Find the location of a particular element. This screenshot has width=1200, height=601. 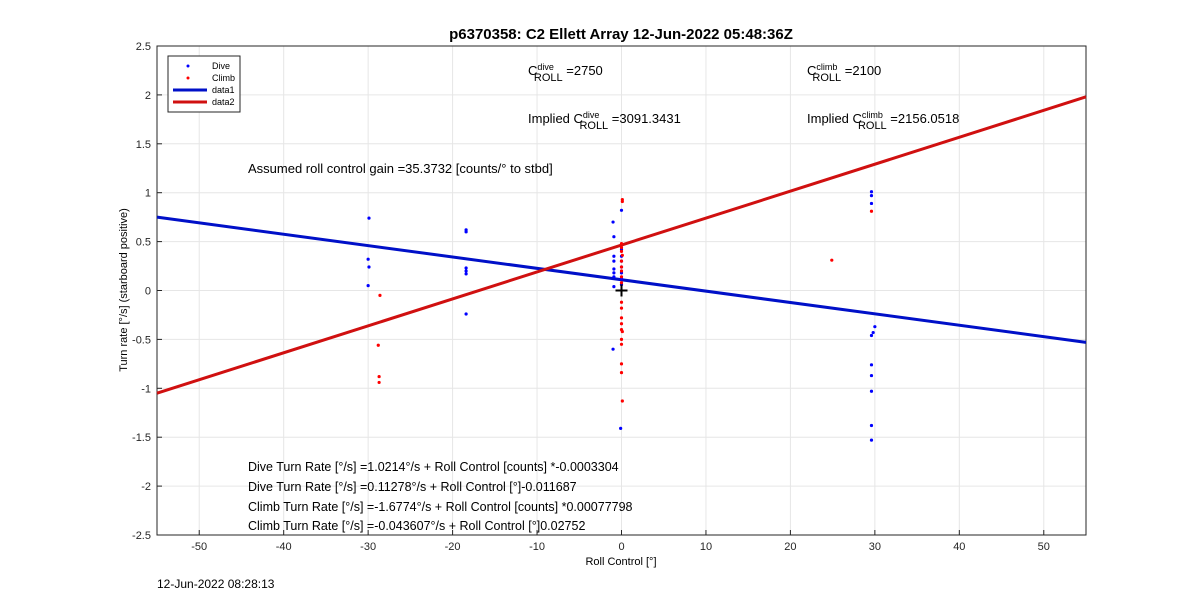

legend-climb-label: Climb is located at coordinates (223, 78).